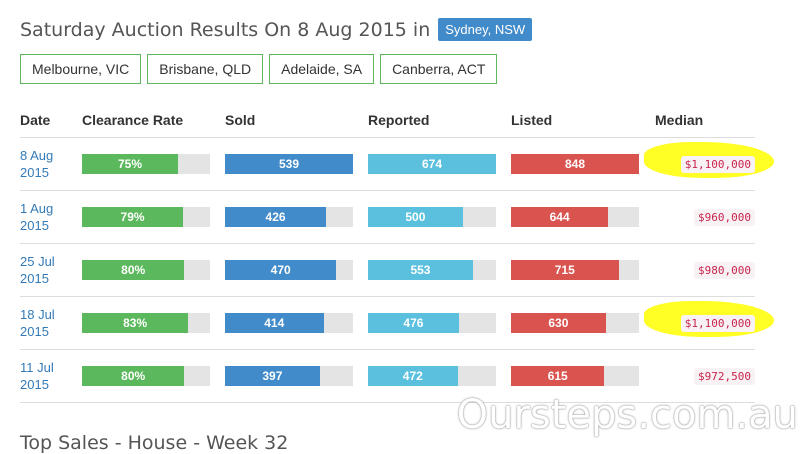  I want to click on reported-bar-fill: 472, so click(413, 376).